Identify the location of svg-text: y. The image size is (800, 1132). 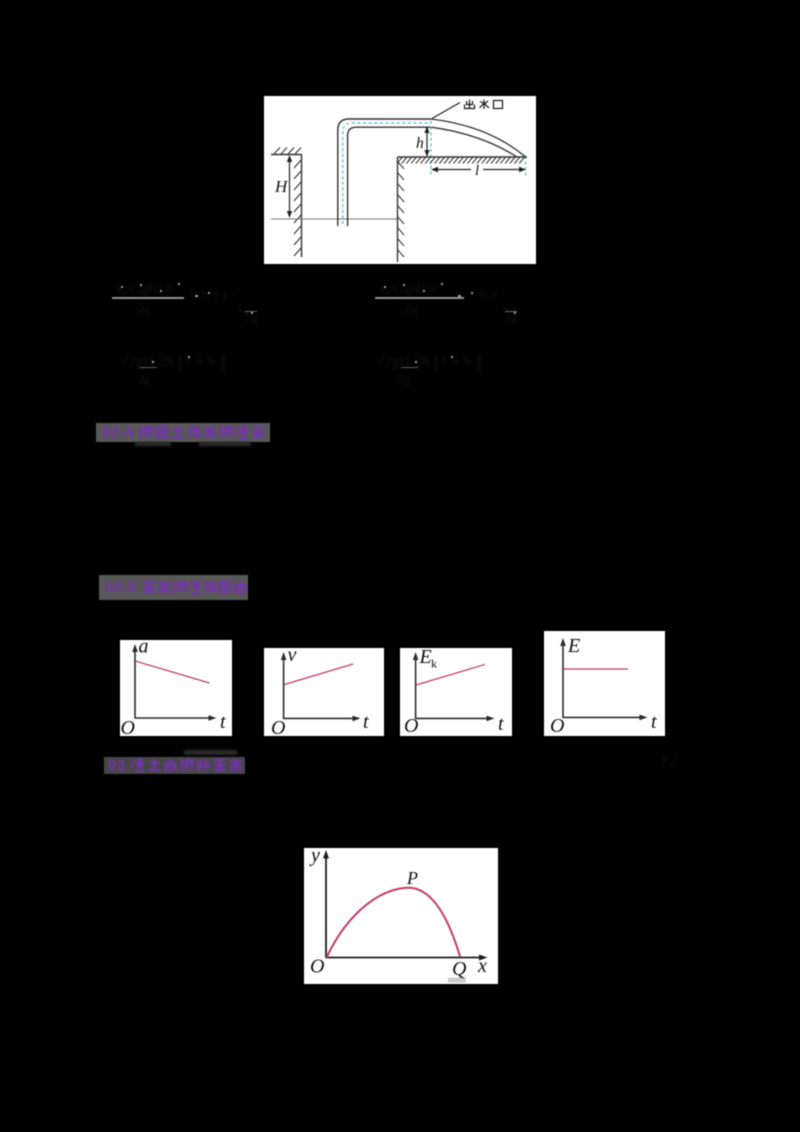
(314, 857).